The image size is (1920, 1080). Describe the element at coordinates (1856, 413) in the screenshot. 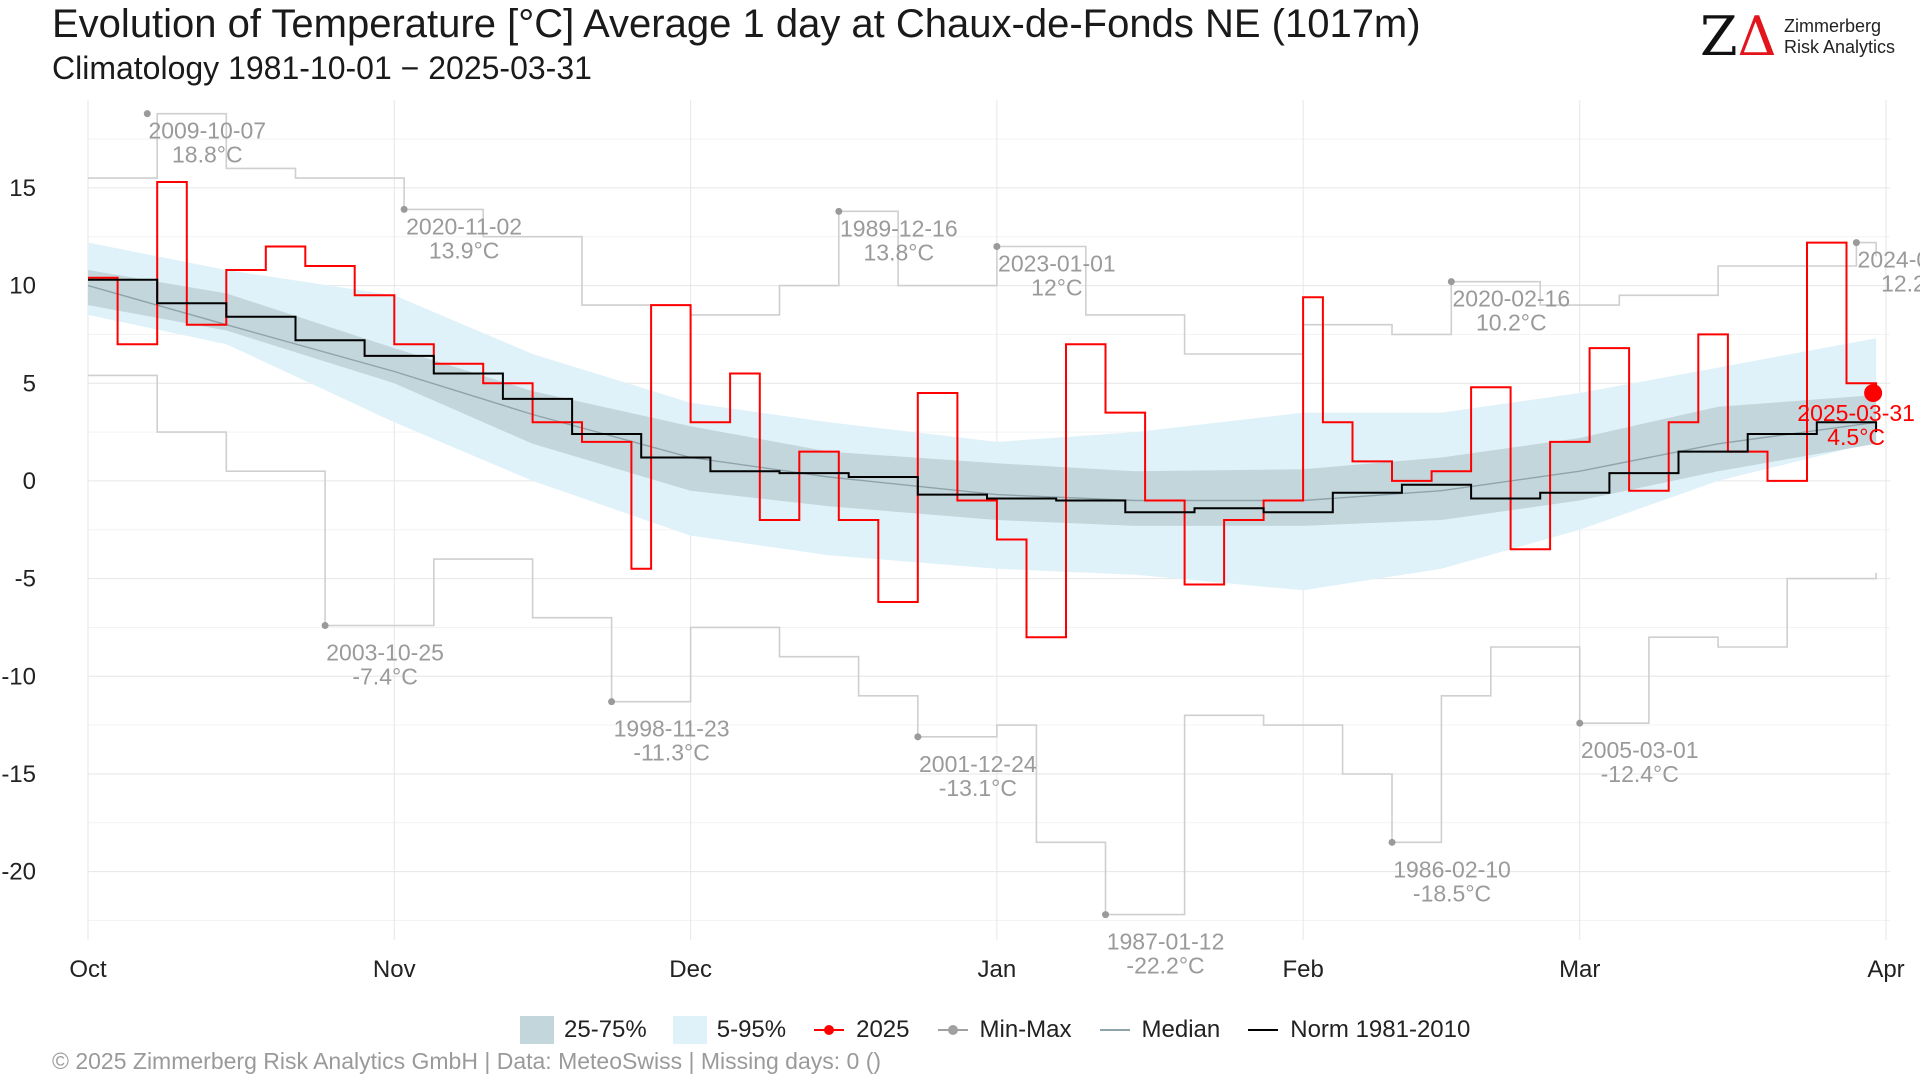

I see `annotation-date: 2025-03-31` at that location.